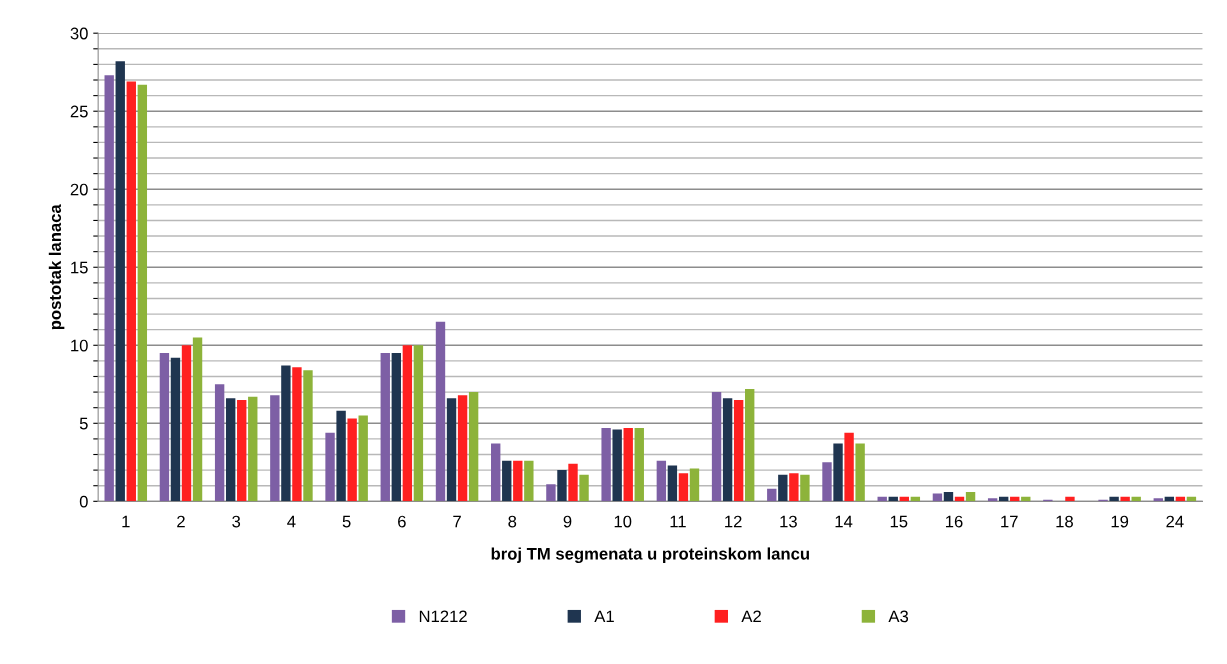 This screenshot has width=1227, height=664. I want to click on x-tick-label: 14, so click(844, 521).